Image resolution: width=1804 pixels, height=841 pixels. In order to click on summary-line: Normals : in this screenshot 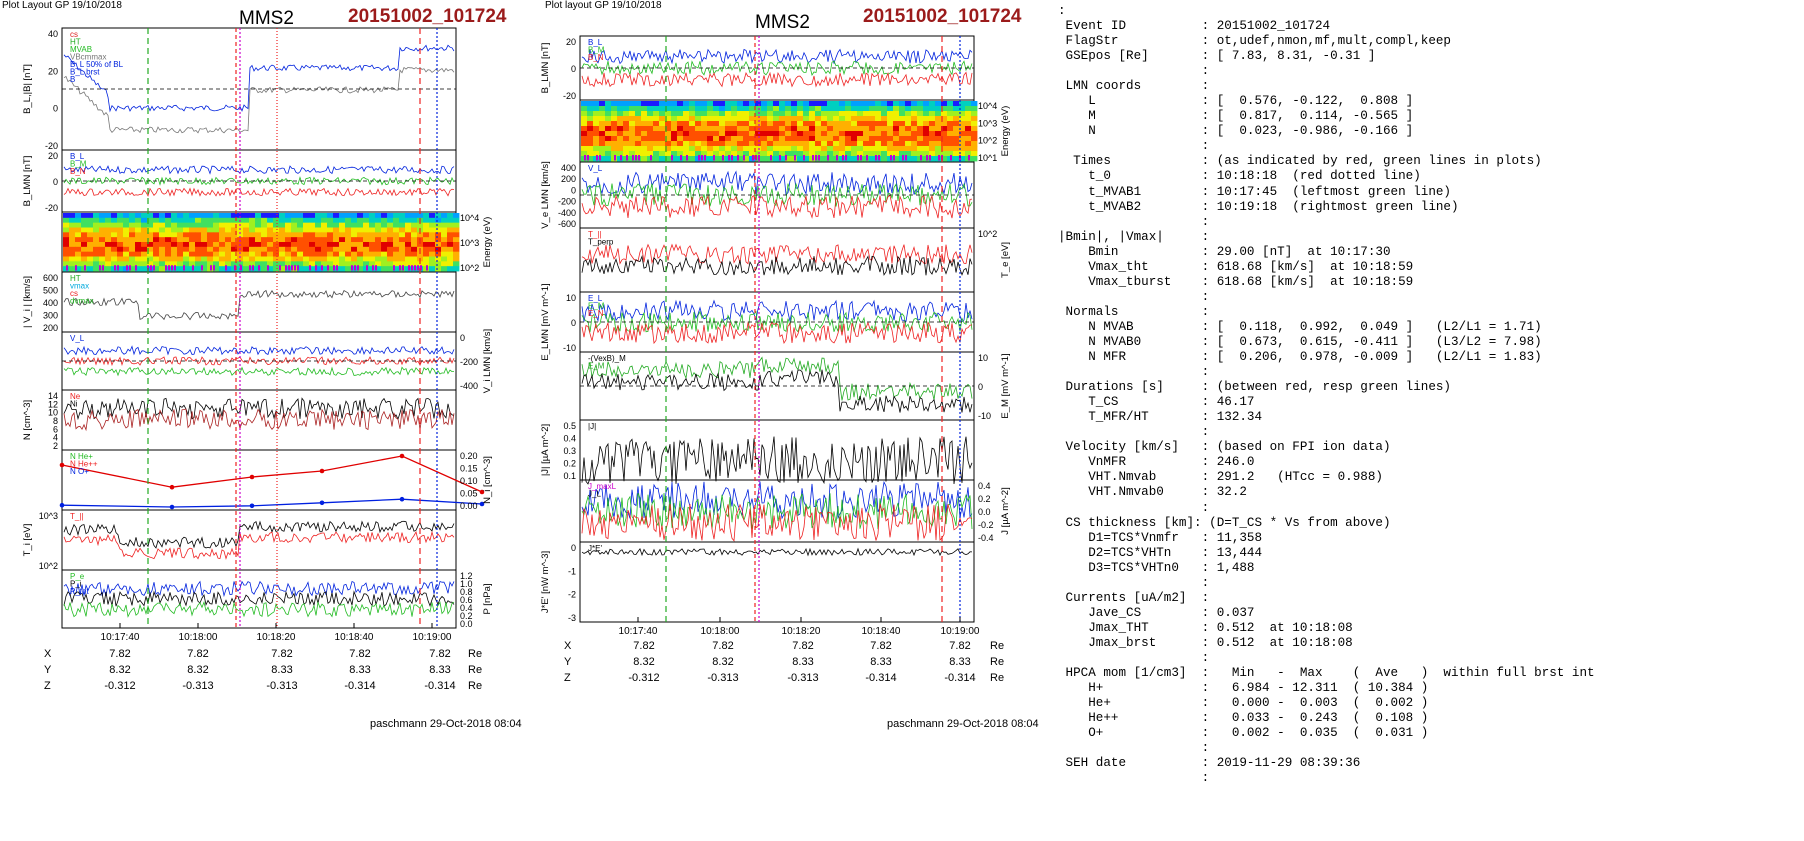, I will do `click(1134, 311)`.